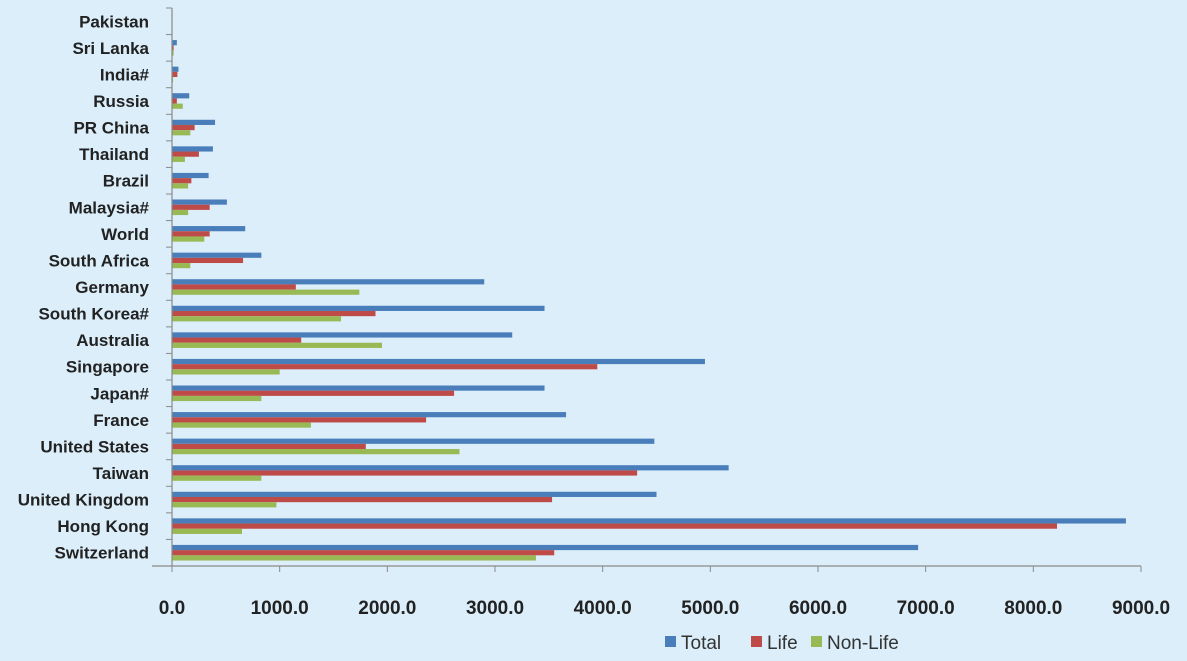 The image size is (1187, 661). What do you see at coordinates (816, 641) in the screenshot?
I see `legend-swatch-non-life` at bounding box center [816, 641].